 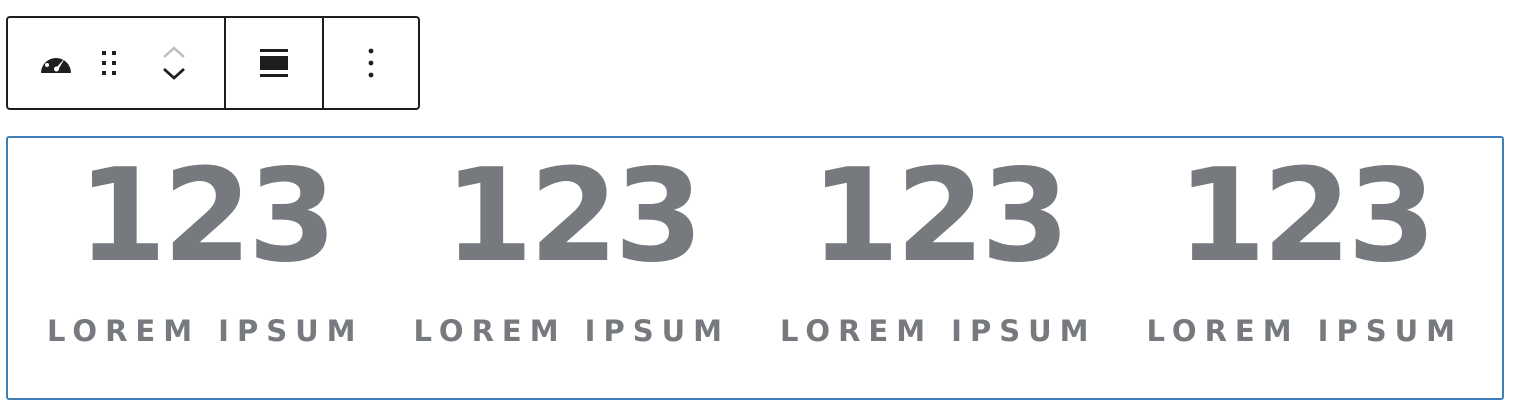 I want to click on chevron-down-icon, so click(x=174, y=73).